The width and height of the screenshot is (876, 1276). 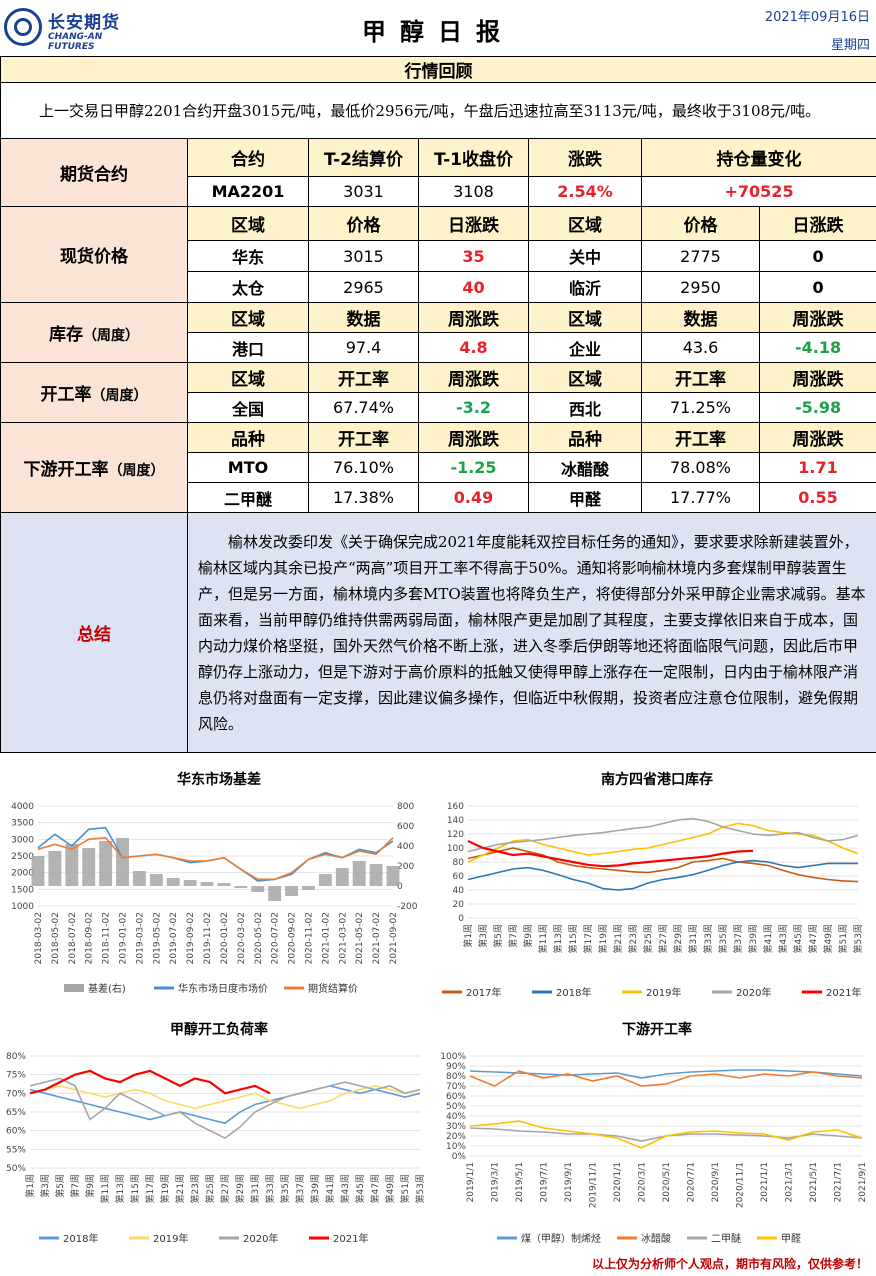 I want to click on x-tick-label: 第35周, so click(x=285, y=1188).